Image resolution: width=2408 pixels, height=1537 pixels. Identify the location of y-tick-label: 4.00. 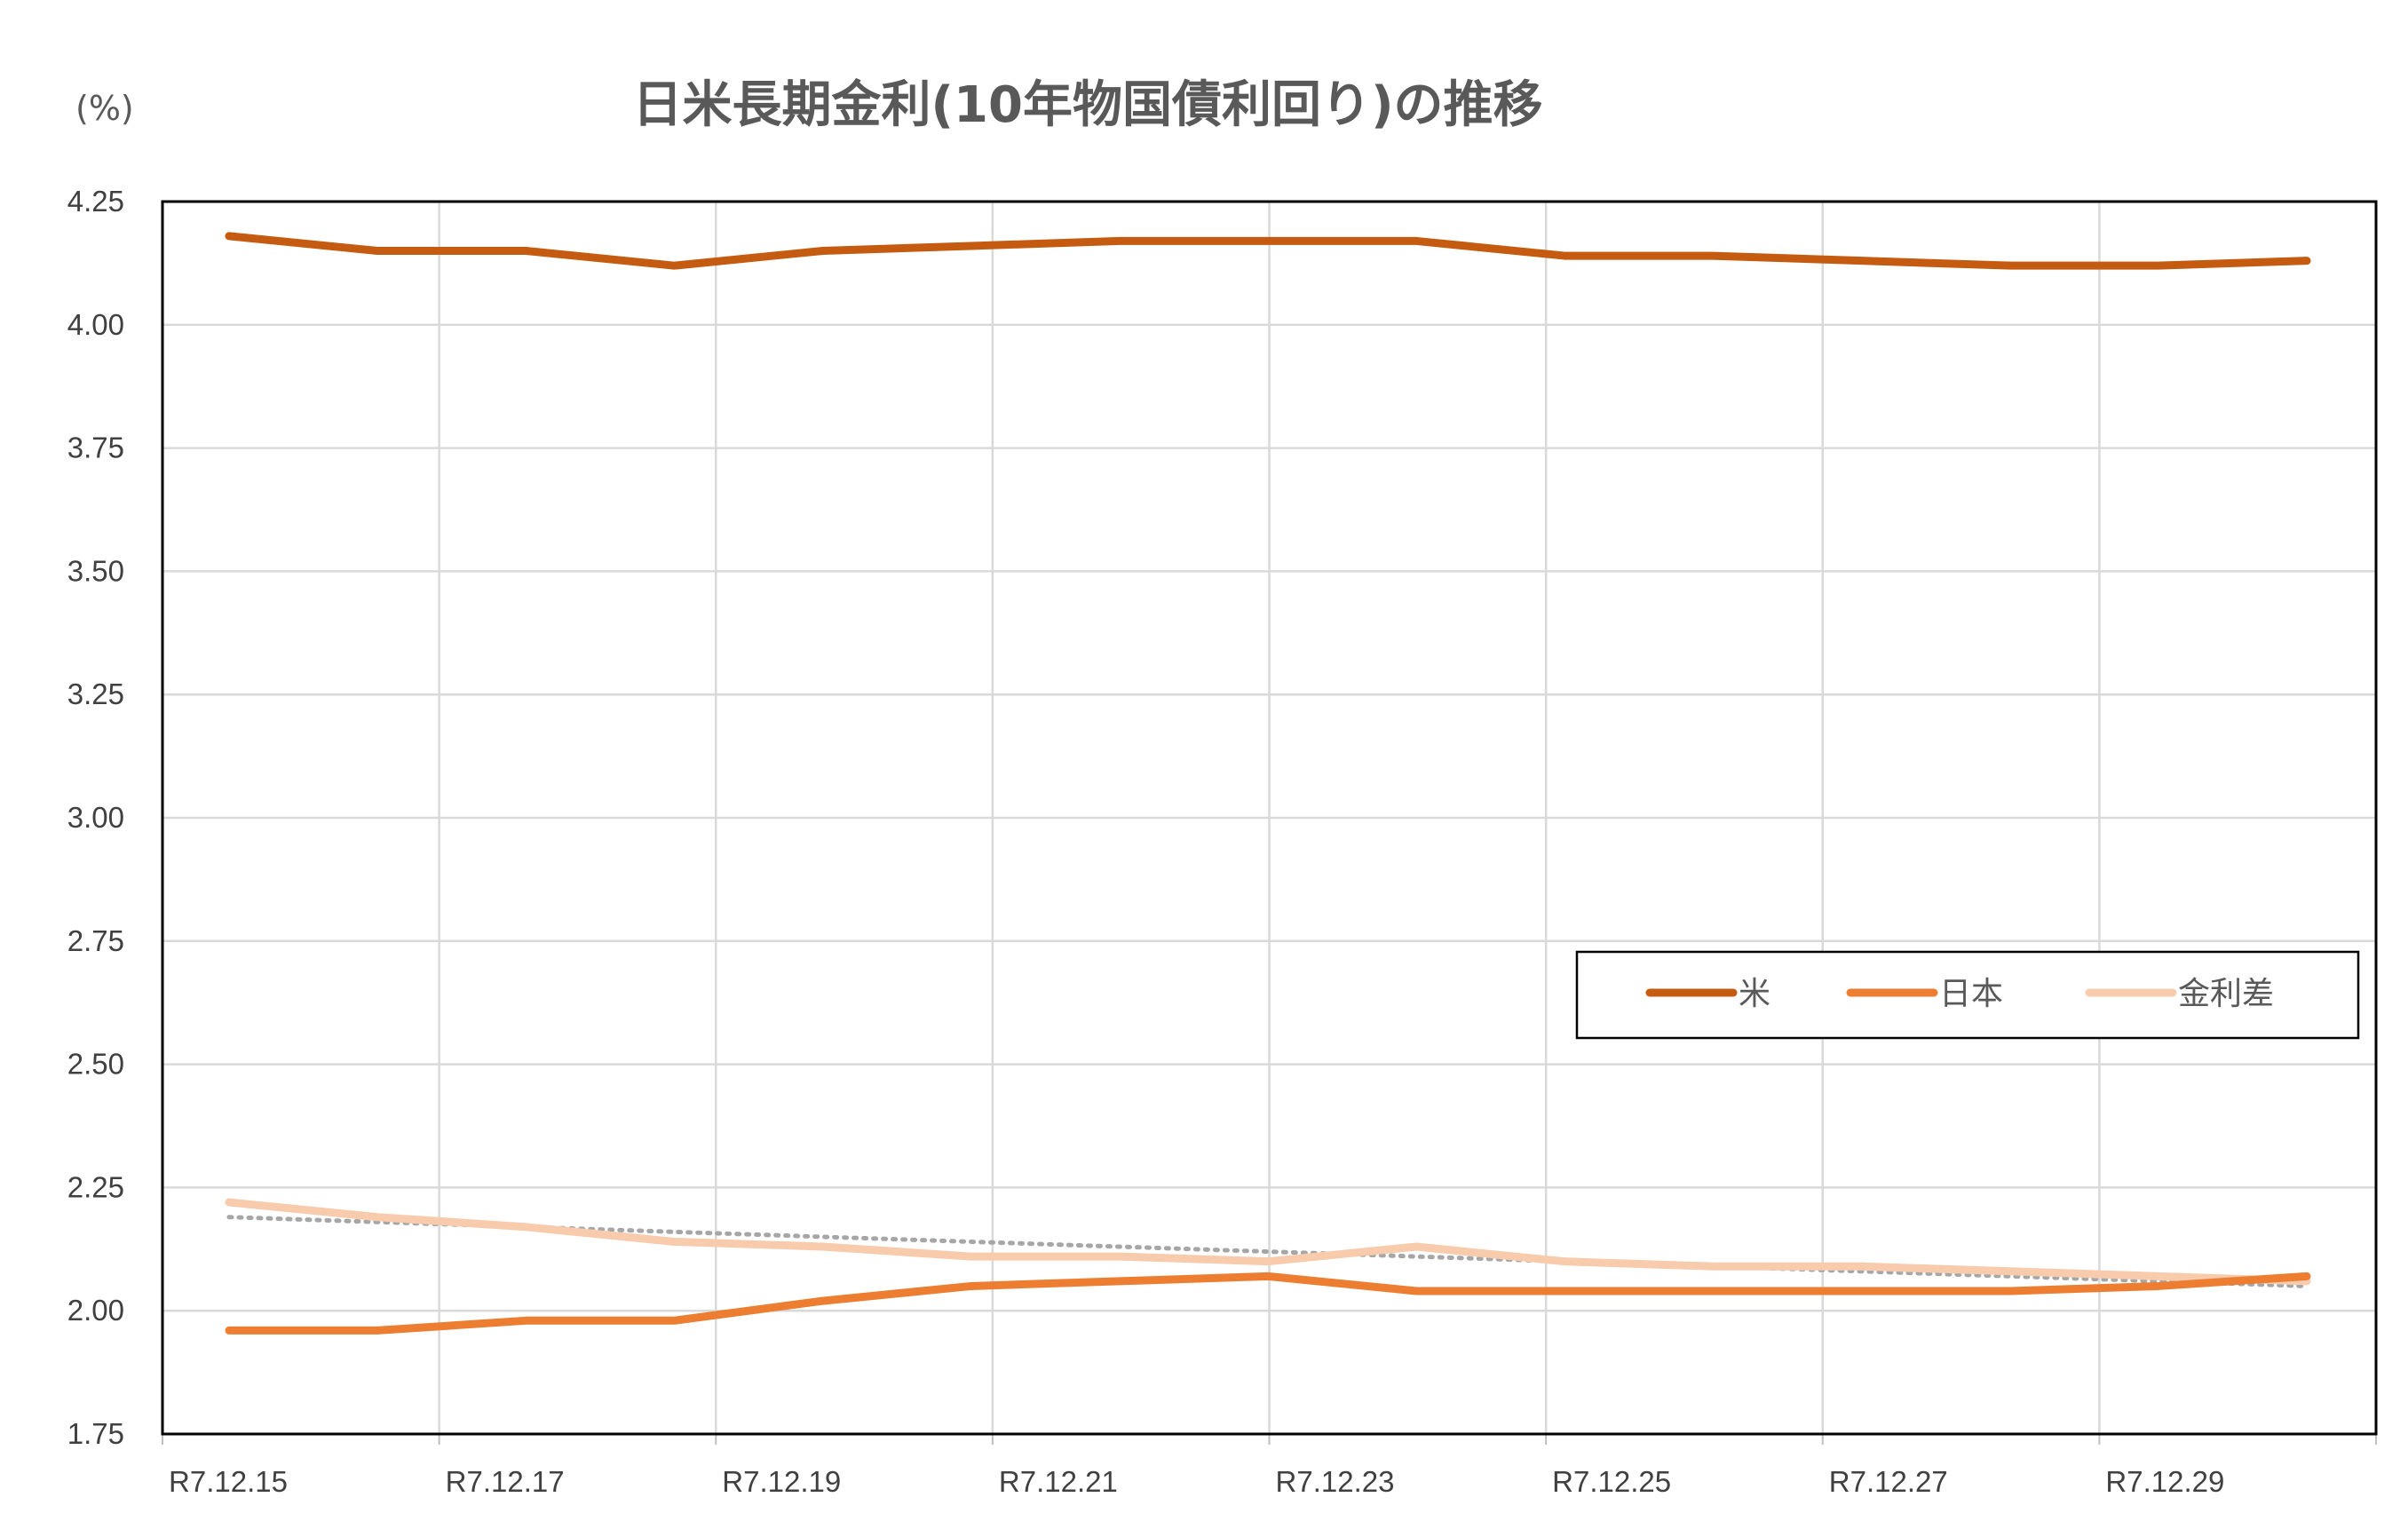
(95, 324).